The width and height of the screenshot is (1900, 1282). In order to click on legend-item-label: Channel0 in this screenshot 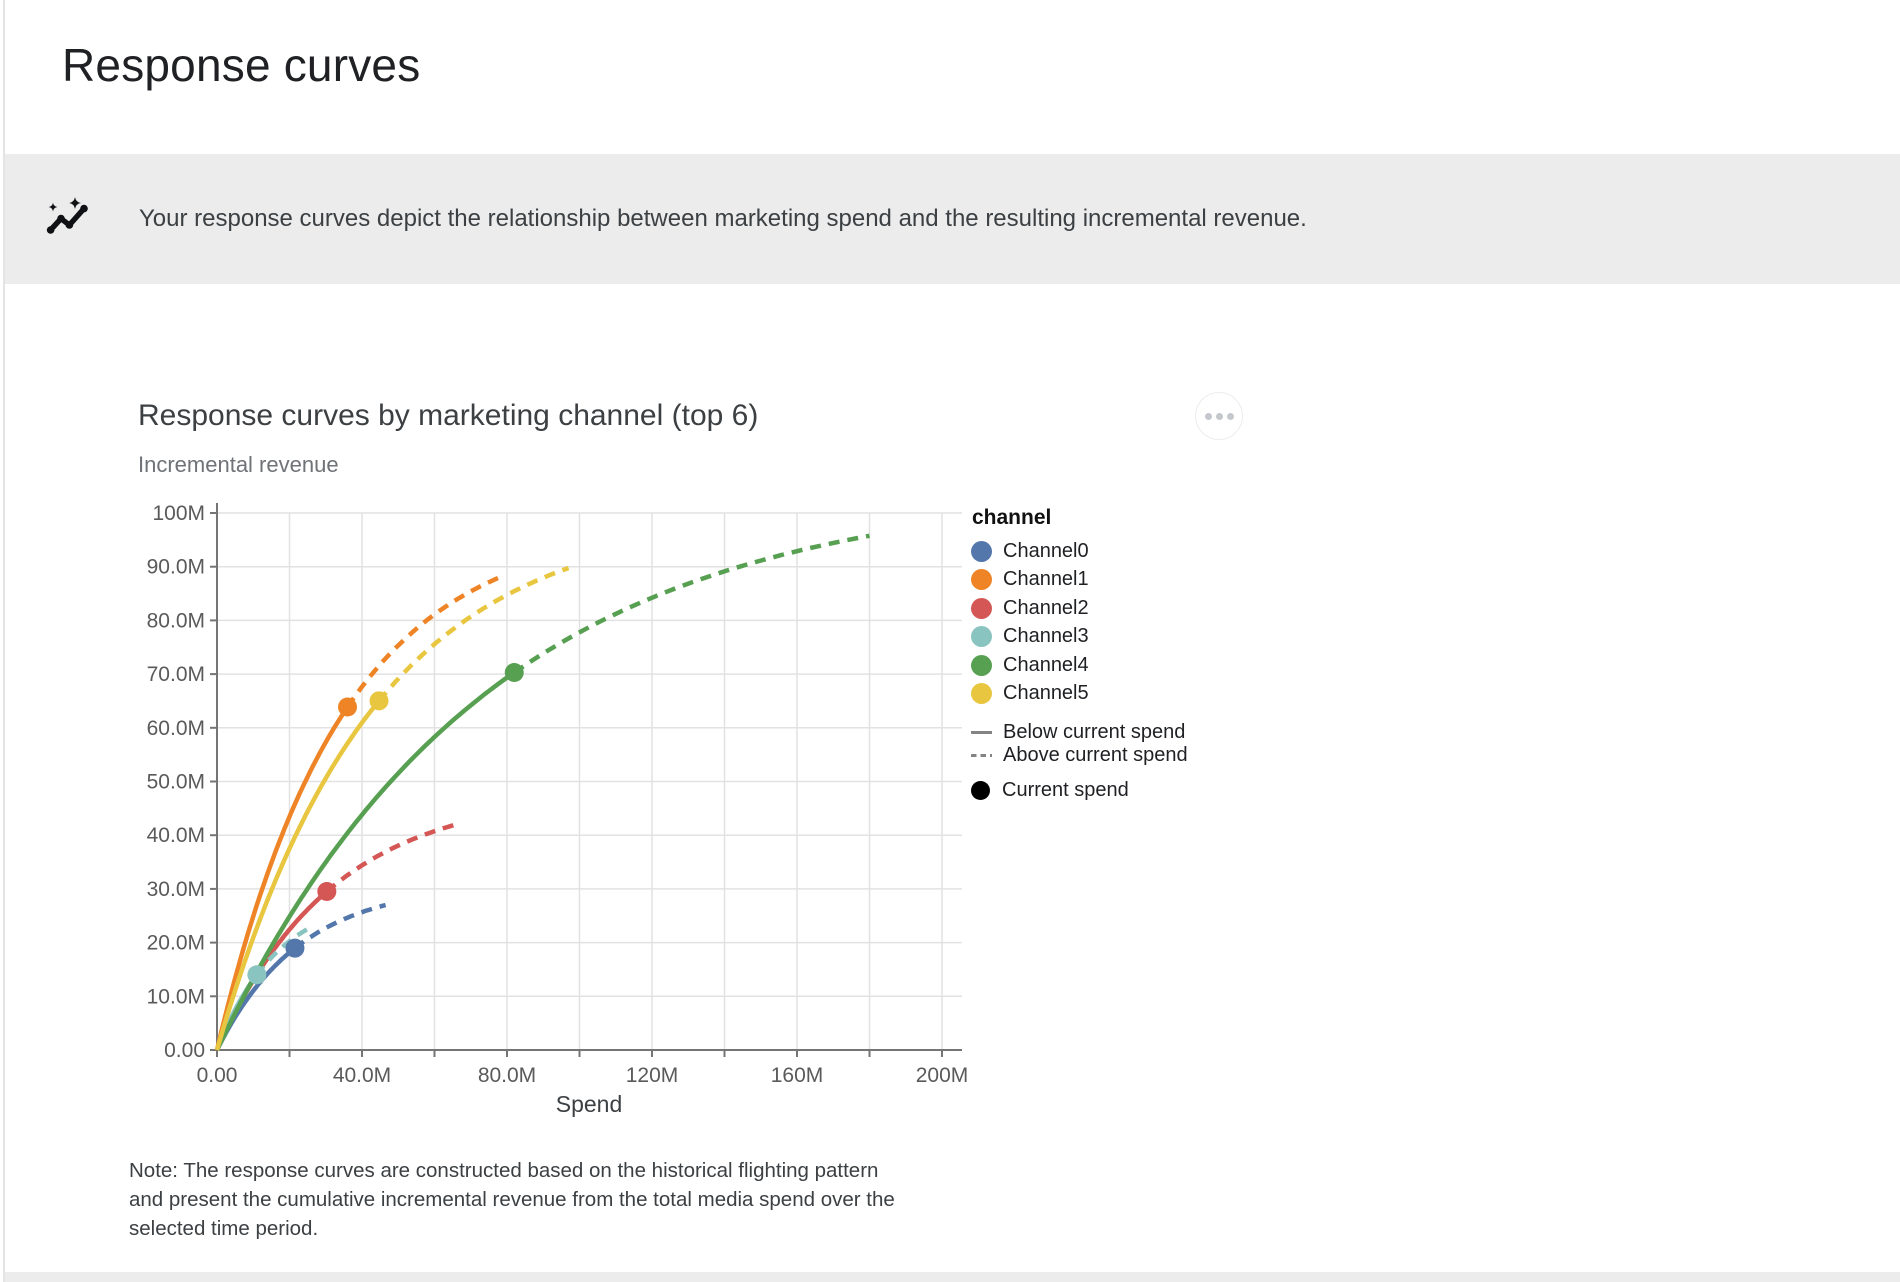, I will do `click(1046, 550)`.